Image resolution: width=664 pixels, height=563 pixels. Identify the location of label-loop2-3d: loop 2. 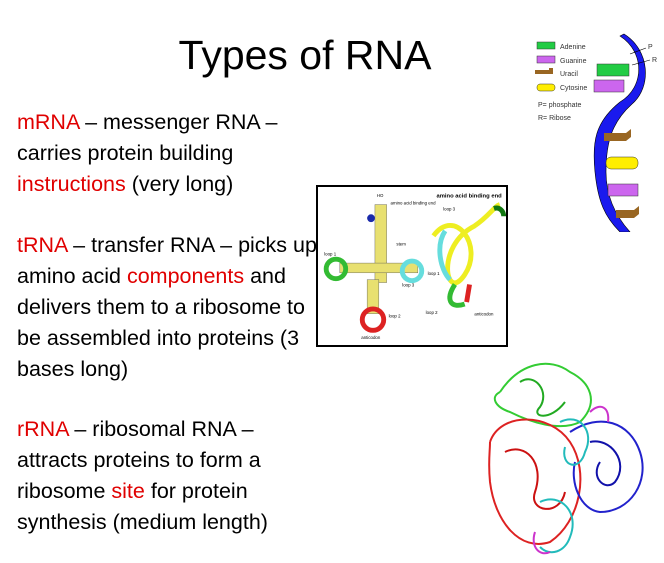
(432, 312).